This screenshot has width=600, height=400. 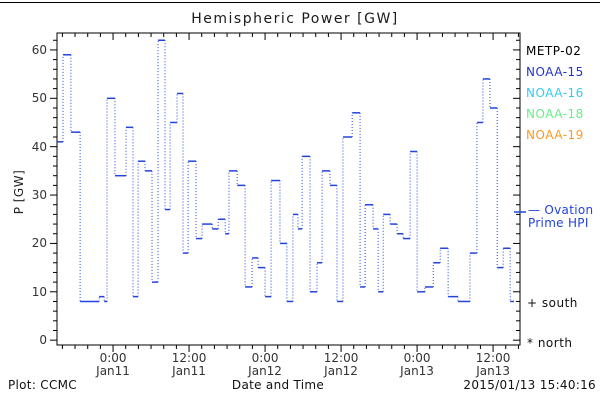 I want to click on top-rule, so click(x=300, y=2).